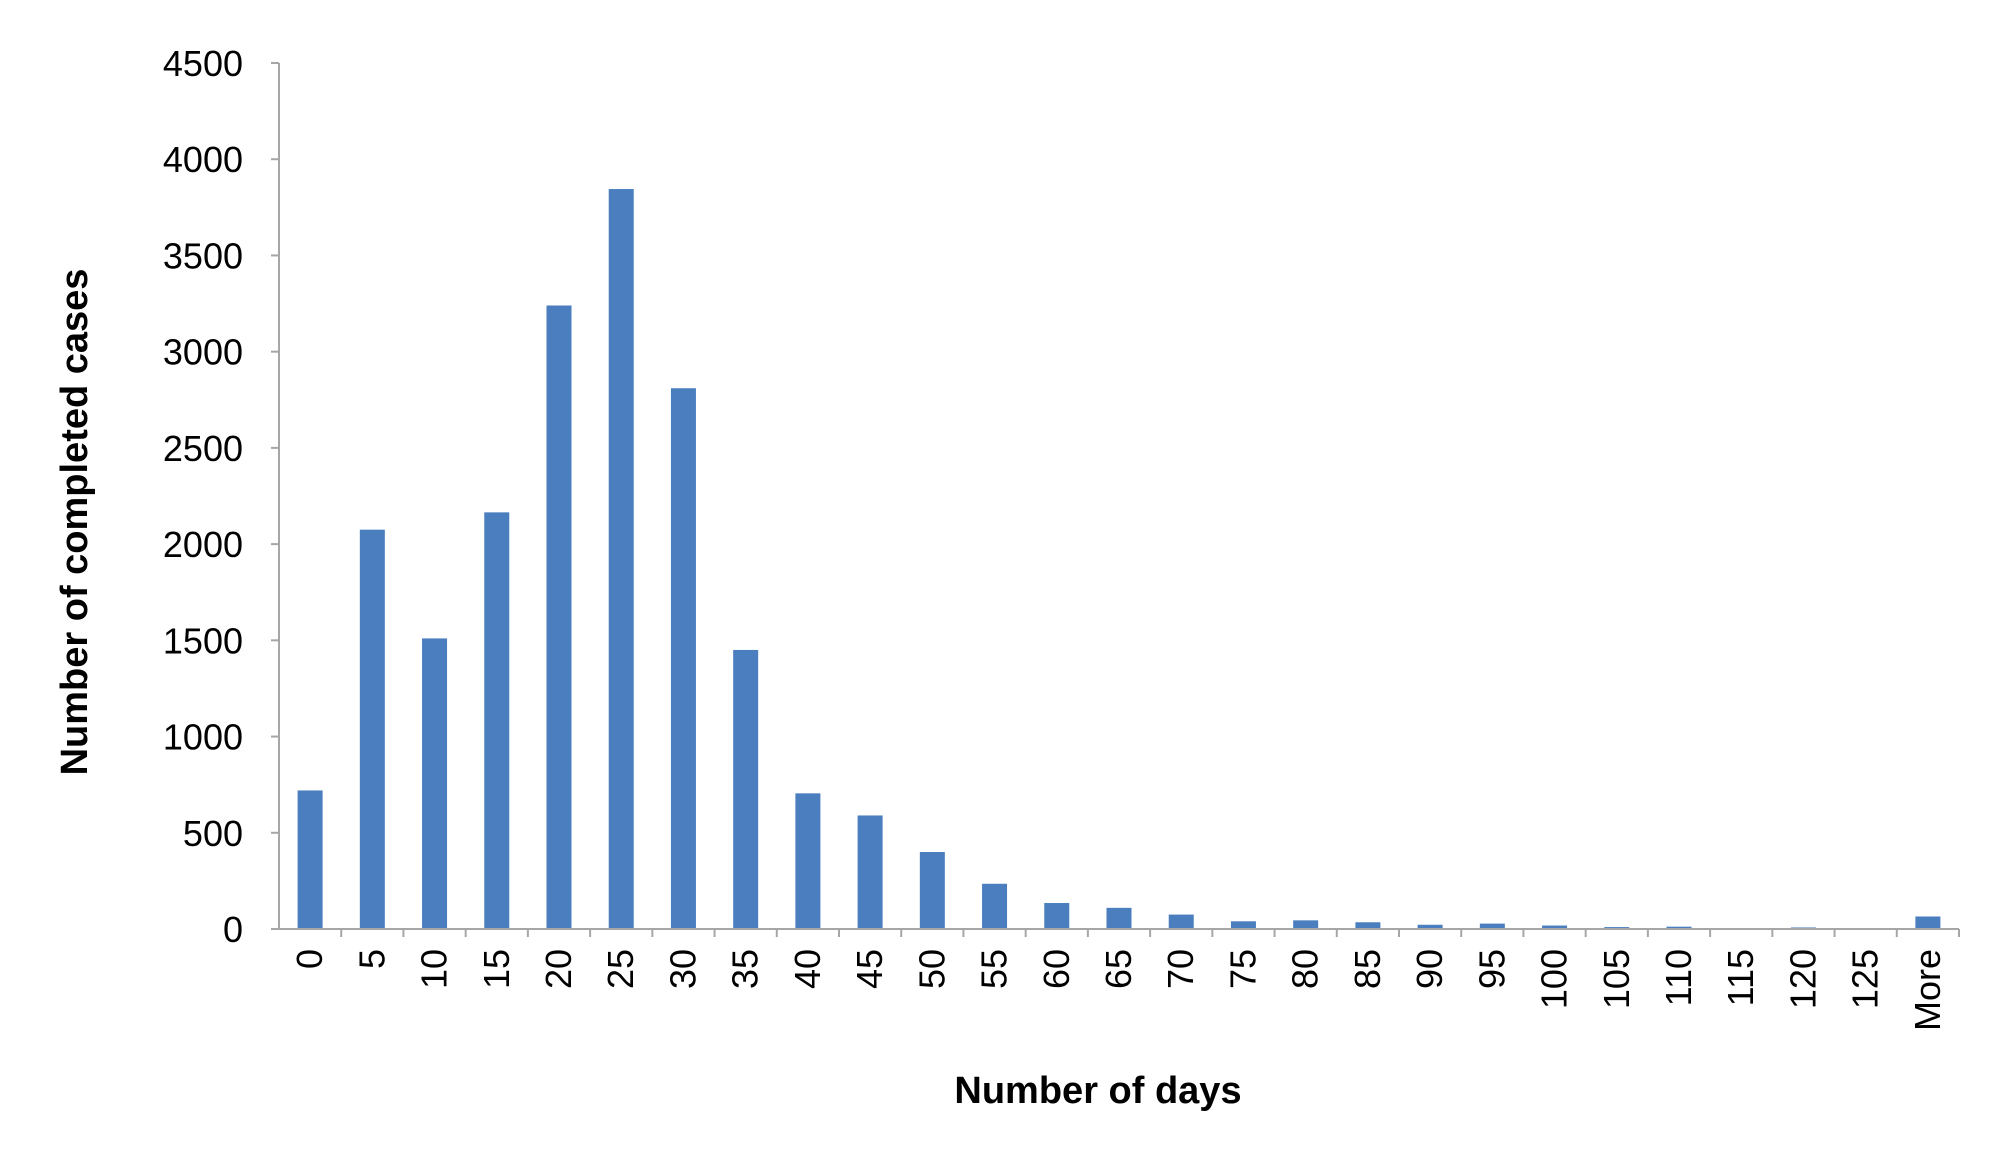 This screenshot has width=1999, height=1157. What do you see at coordinates (1491, 969) in the screenshot?
I see `x-tick-label: 95` at bounding box center [1491, 969].